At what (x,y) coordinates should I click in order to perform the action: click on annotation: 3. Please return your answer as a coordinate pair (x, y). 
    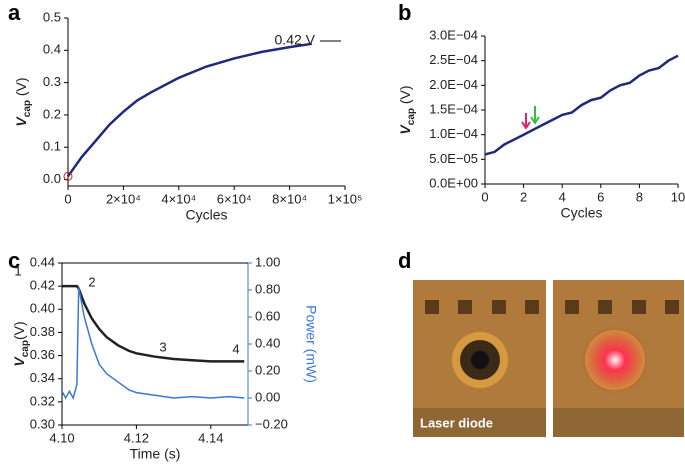
    Looking at the image, I should click on (162, 346).